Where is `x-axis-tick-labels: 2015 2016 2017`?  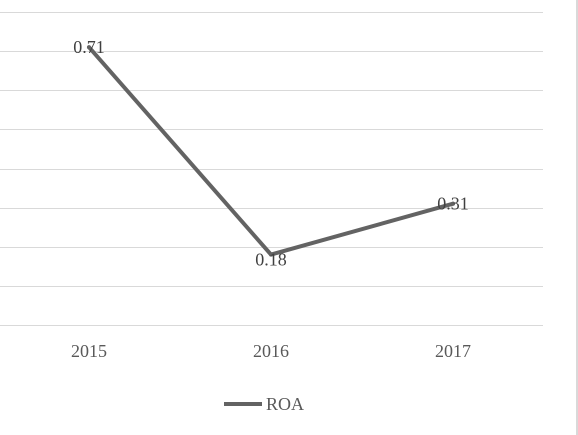 x-axis-tick-labels: 2015 2016 2017 is located at coordinates (271, 351).